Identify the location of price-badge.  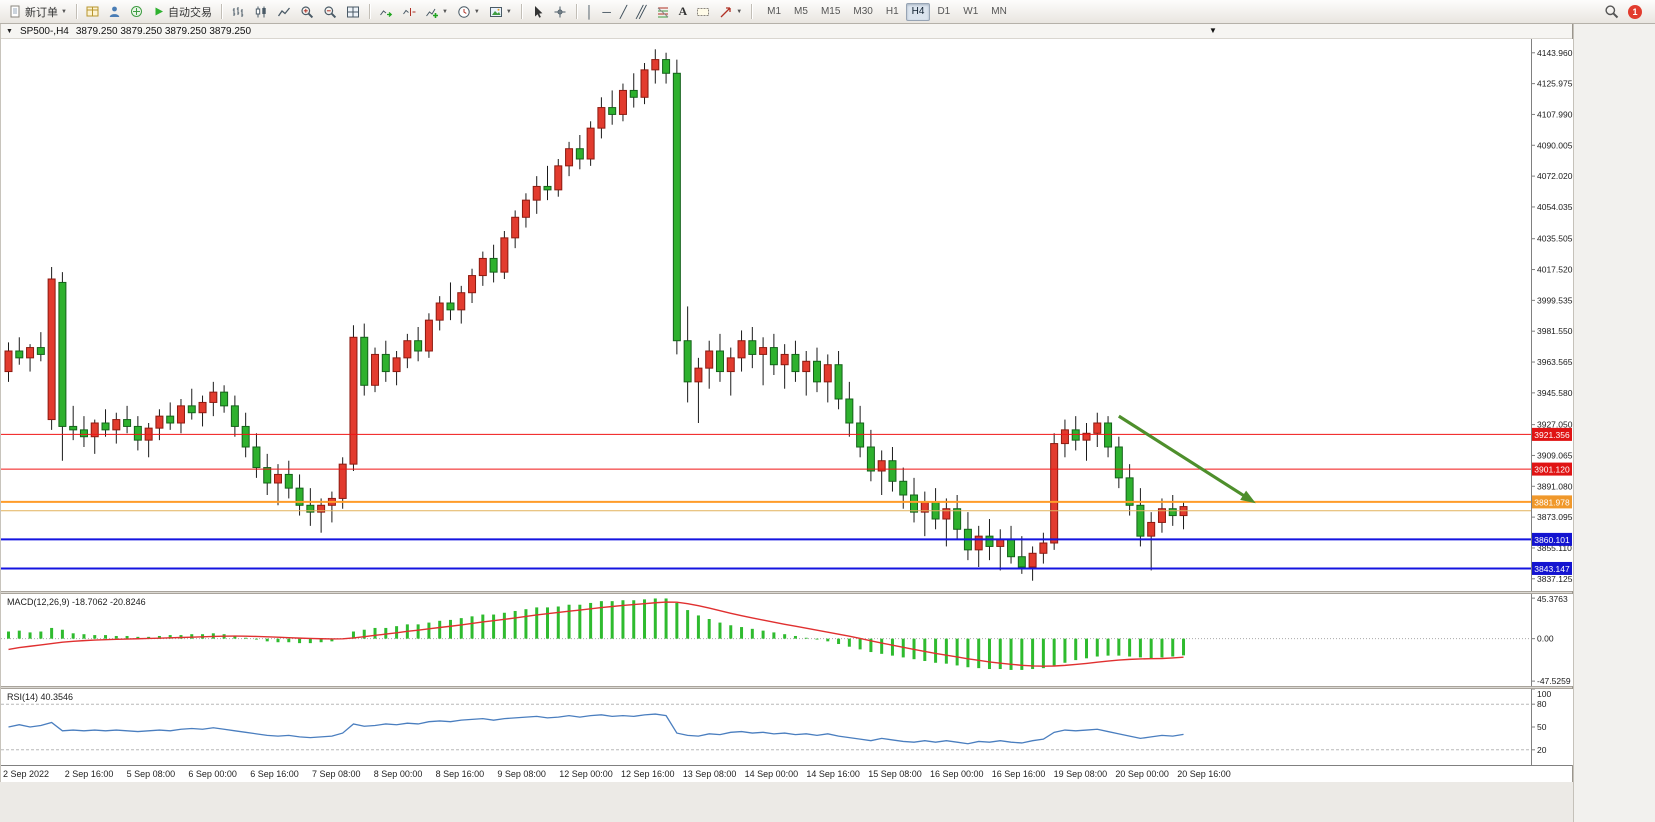
(1552, 502).